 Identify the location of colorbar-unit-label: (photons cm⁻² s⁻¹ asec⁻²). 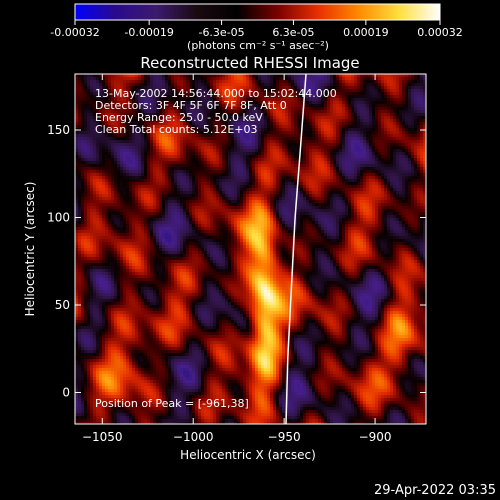
(258, 45).